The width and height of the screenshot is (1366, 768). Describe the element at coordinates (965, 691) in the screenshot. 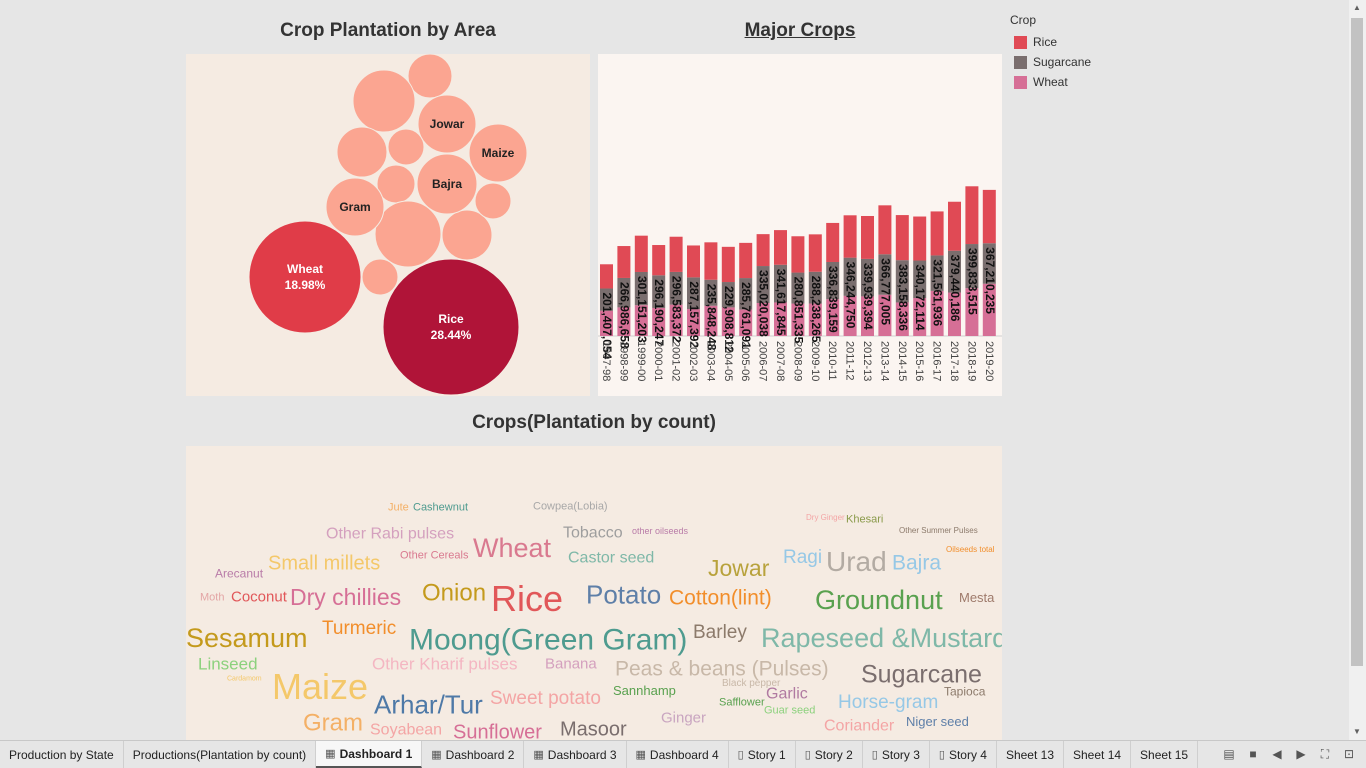

I see `wordcloud-word: Tapioca` at that location.